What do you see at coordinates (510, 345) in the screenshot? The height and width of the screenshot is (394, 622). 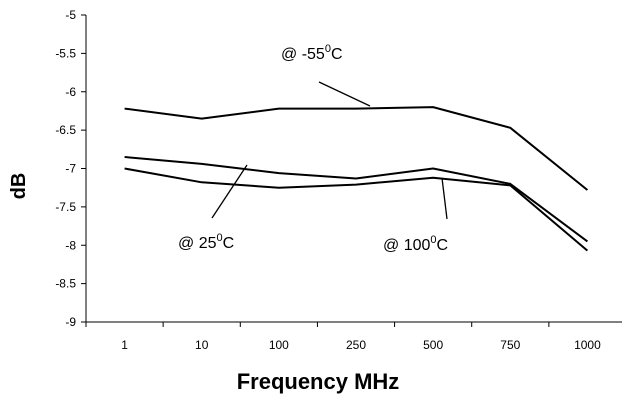 I see `x-tick-label: 750` at bounding box center [510, 345].